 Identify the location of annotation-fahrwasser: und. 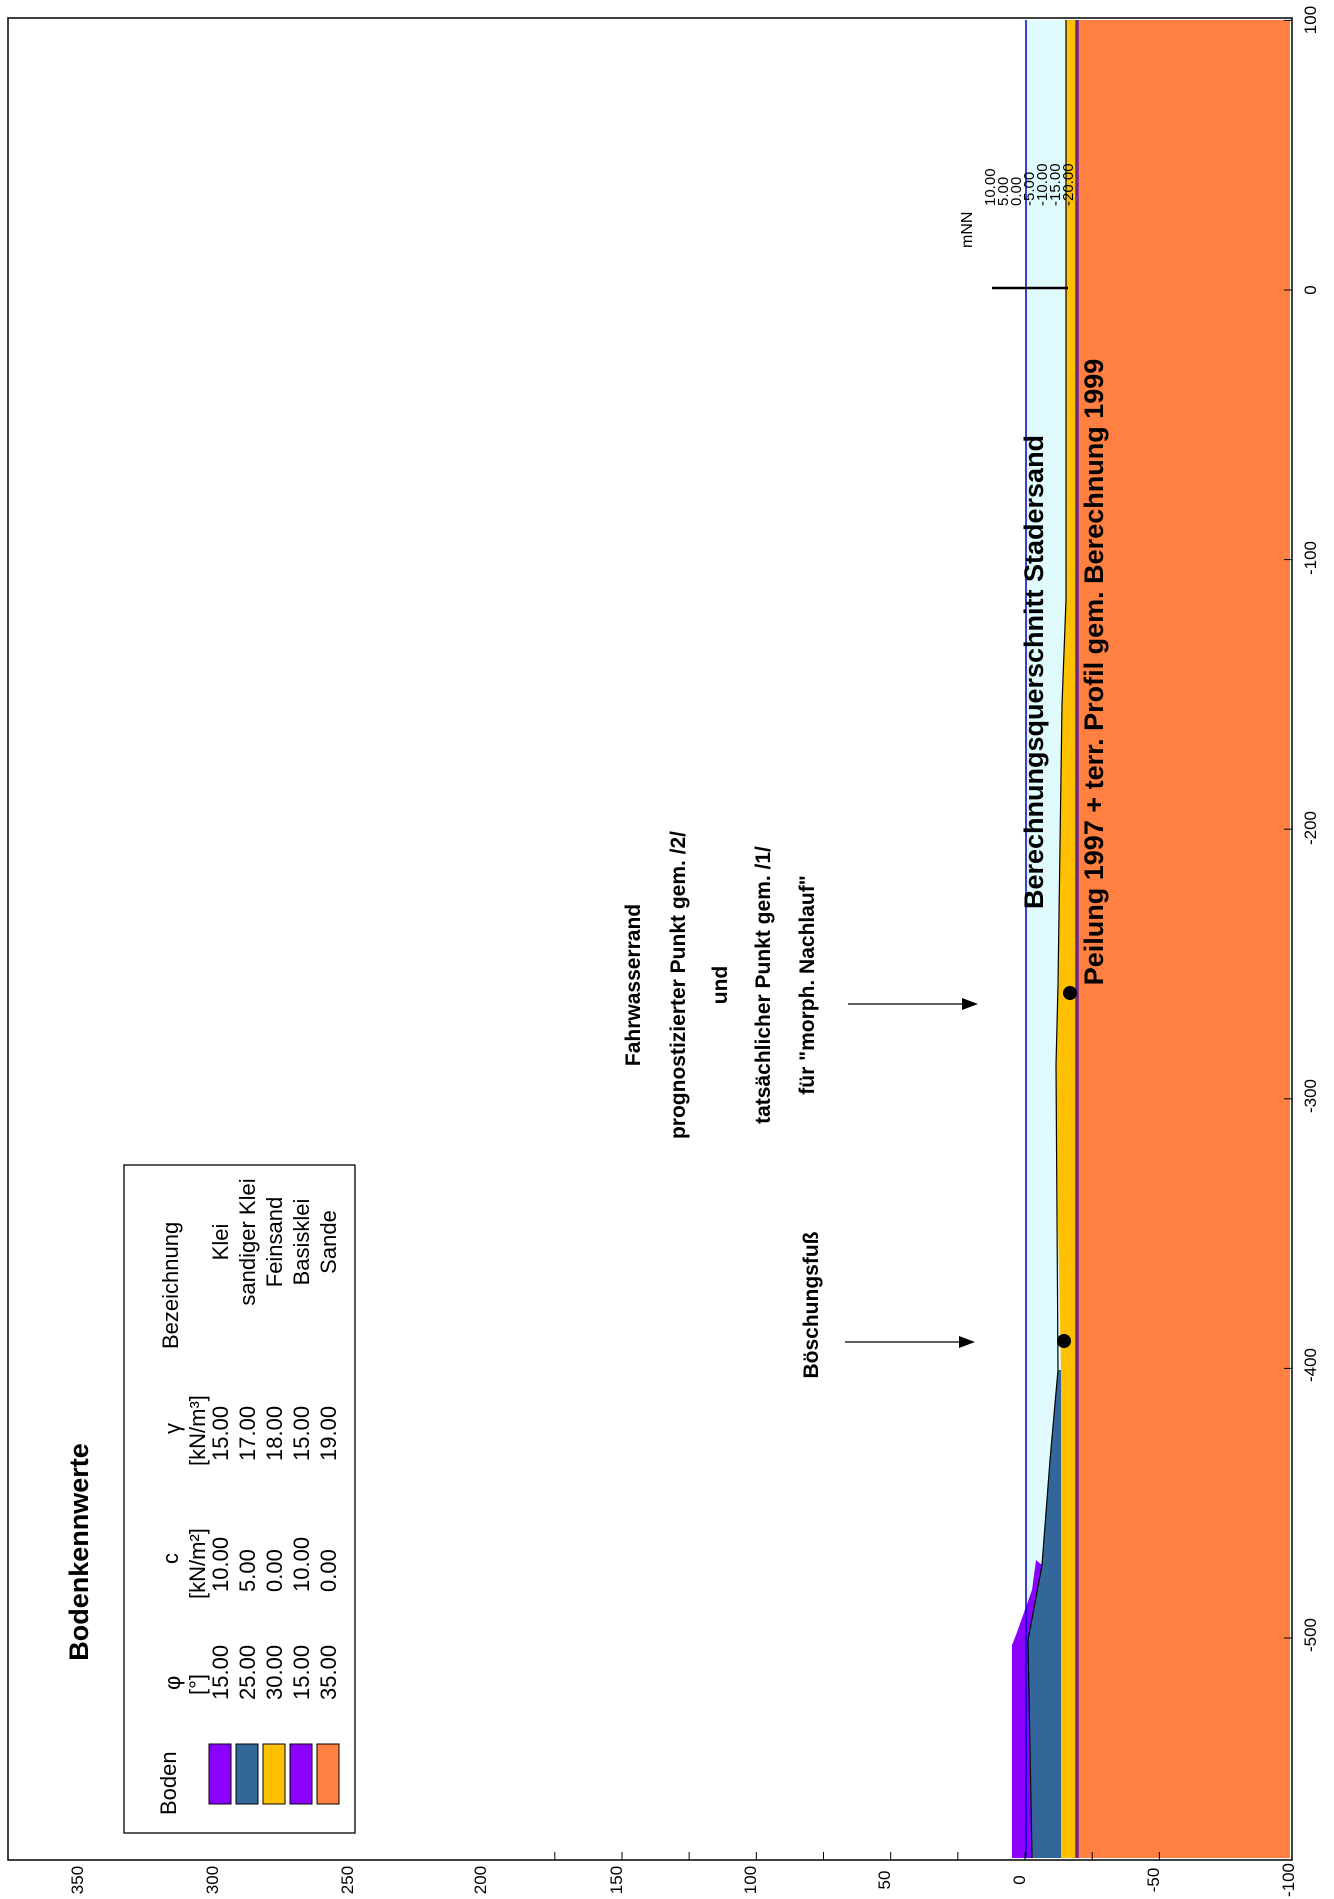
(720, 985).